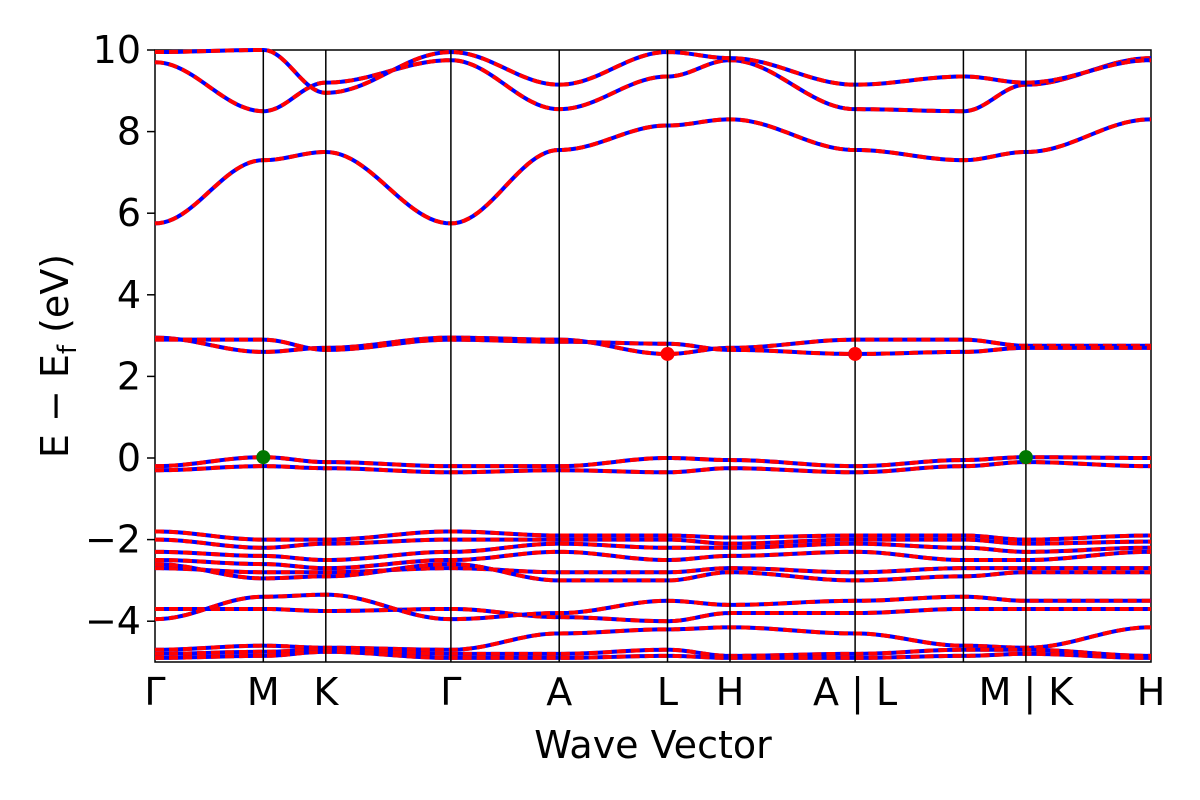  What do you see at coordinates (113, 621) in the screenshot?
I see `y-tick-label: −4` at bounding box center [113, 621].